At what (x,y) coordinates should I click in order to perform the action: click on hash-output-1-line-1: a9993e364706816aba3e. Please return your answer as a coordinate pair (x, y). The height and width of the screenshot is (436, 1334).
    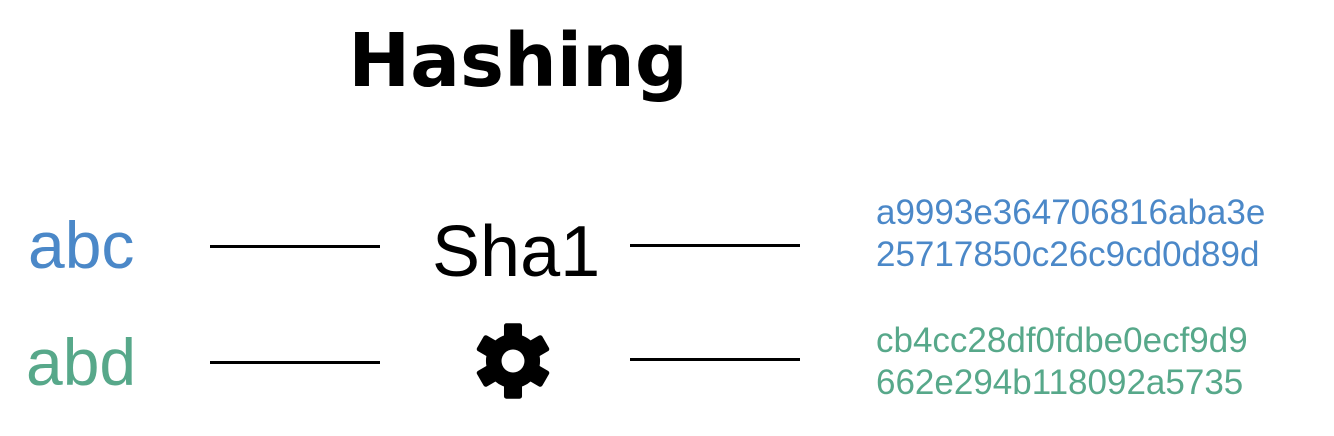
    Looking at the image, I should click on (1071, 212).